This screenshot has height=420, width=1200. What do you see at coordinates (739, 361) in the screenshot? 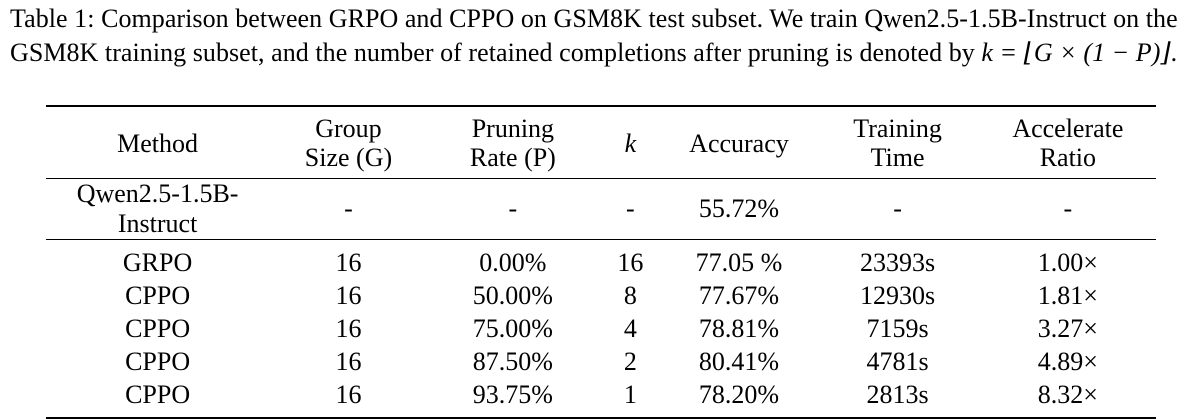
I see `cell-accuracy: 80.41%` at bounding box center [739, 361].